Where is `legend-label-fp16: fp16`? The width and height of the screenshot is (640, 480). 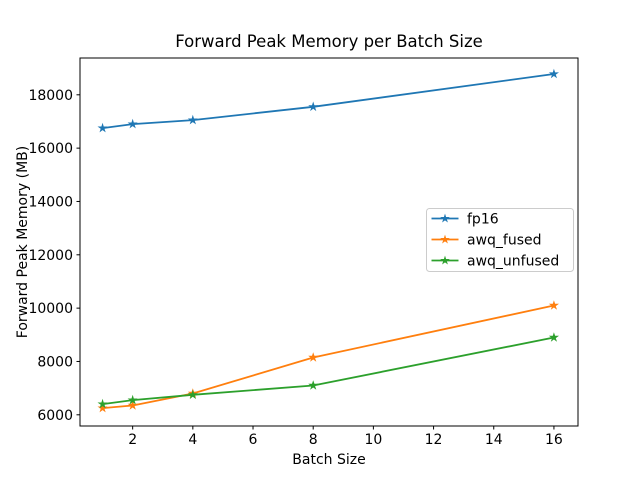 legend-label-fp16: fp16 is located at coordinates (483, 220).